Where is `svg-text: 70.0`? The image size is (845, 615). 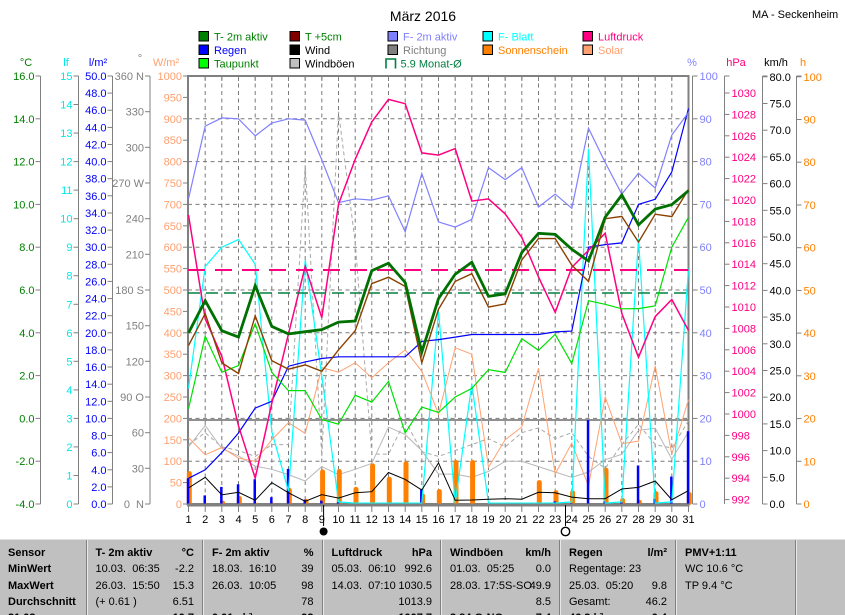 svg-text: 70.0 is located at coordinates (780, 131).